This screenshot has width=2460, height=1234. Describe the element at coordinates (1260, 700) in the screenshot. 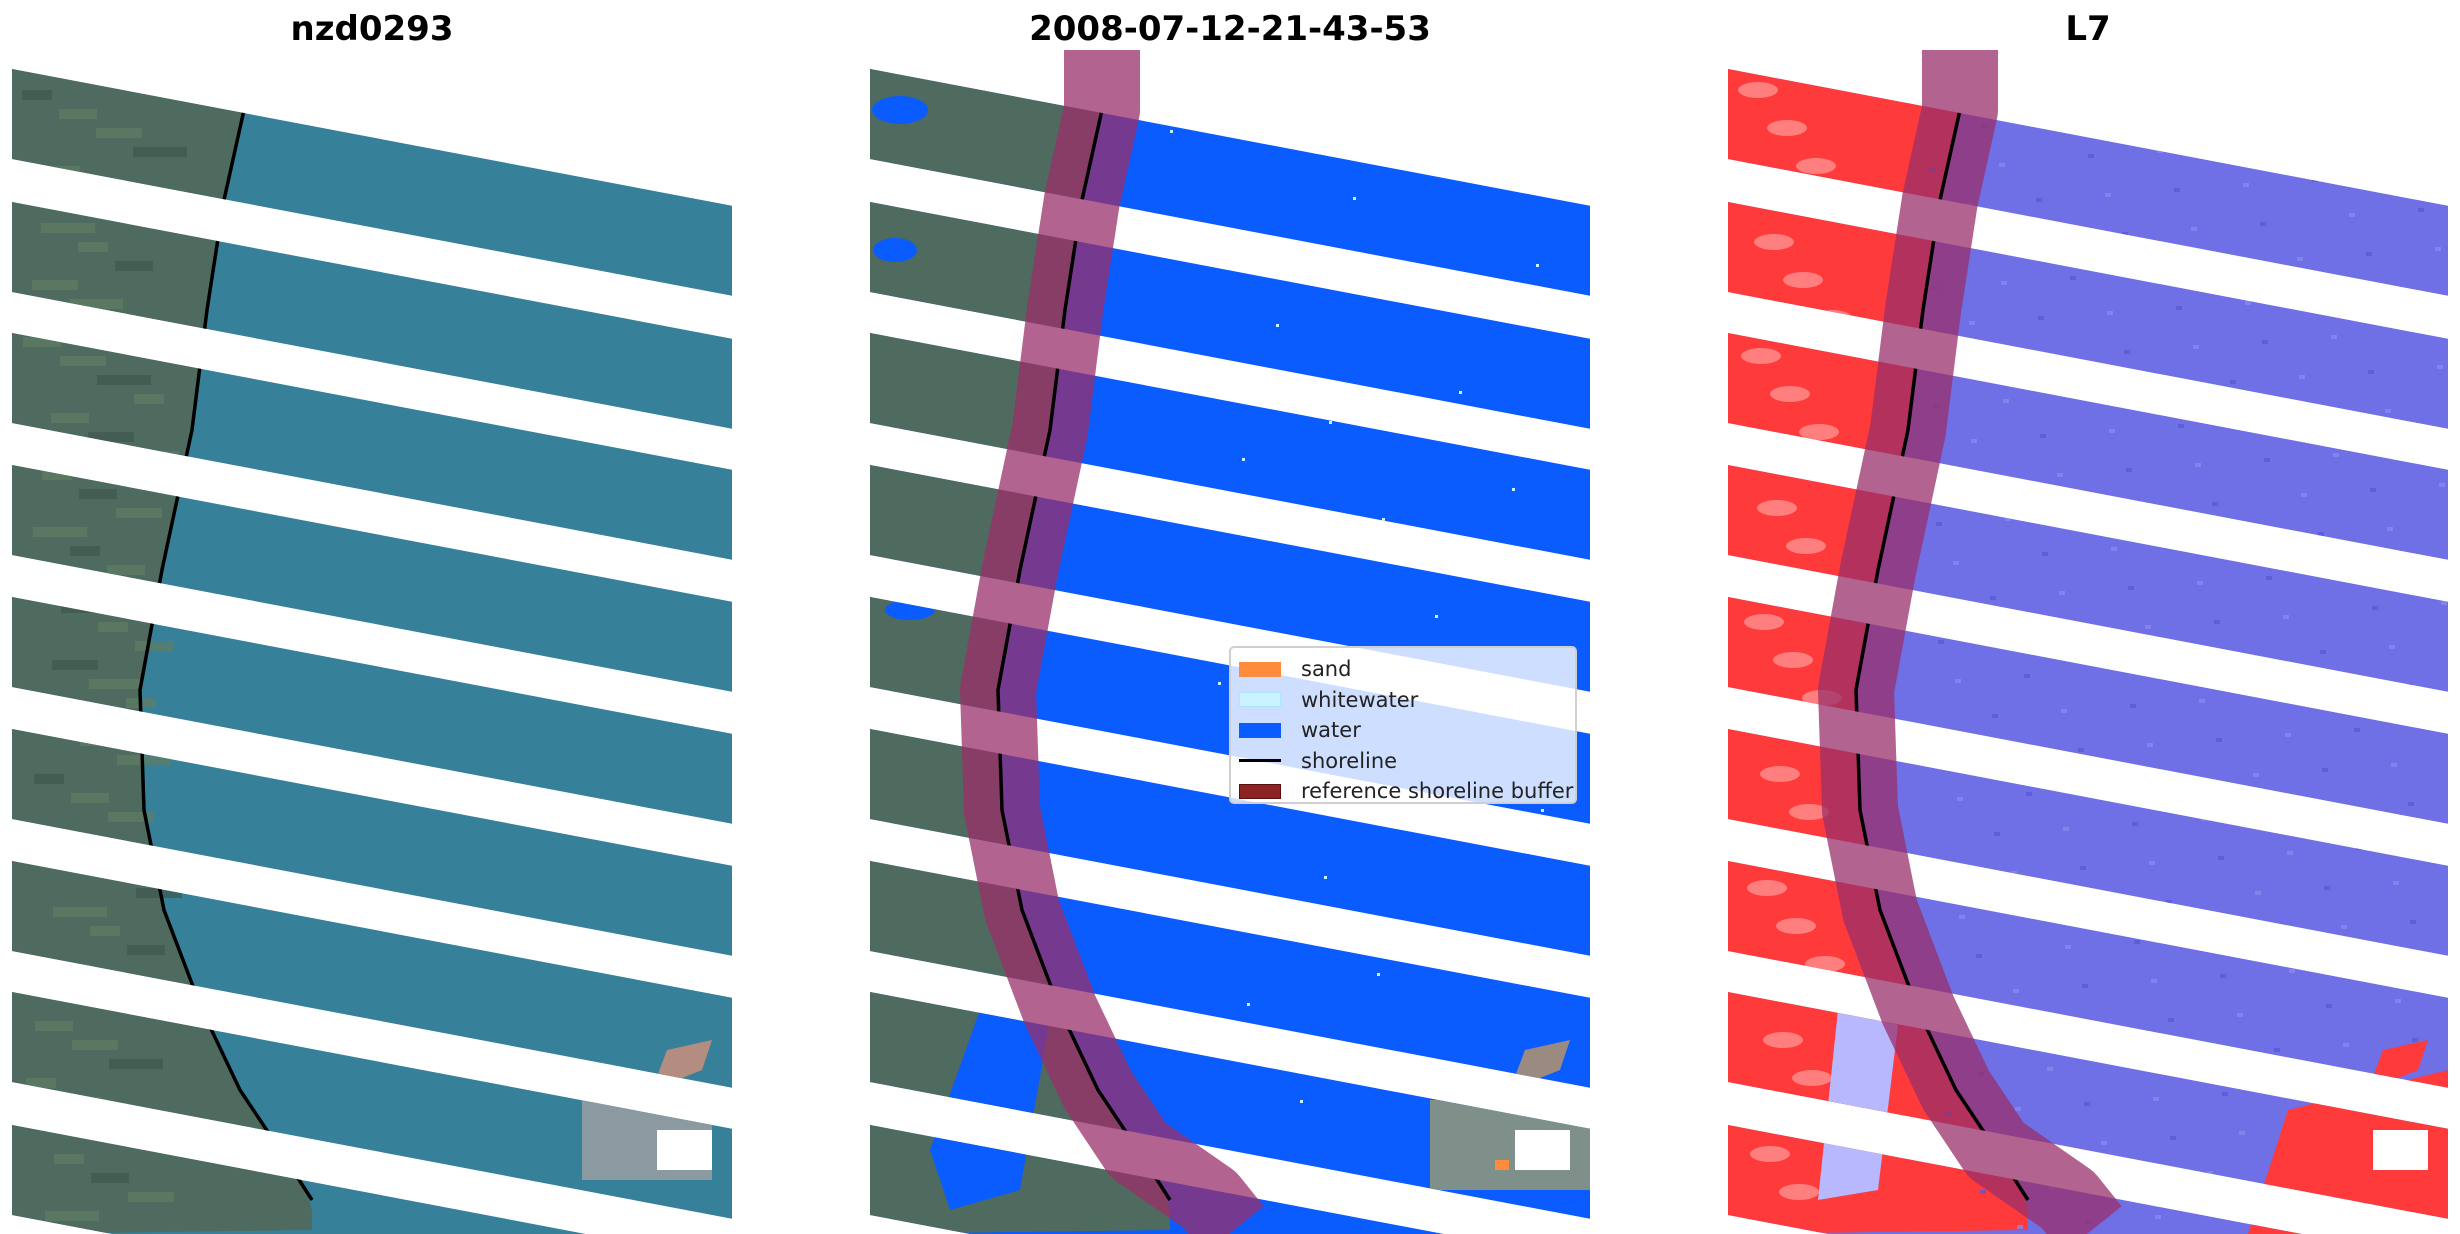

I see `legend-swatch-whitewater` at that location.